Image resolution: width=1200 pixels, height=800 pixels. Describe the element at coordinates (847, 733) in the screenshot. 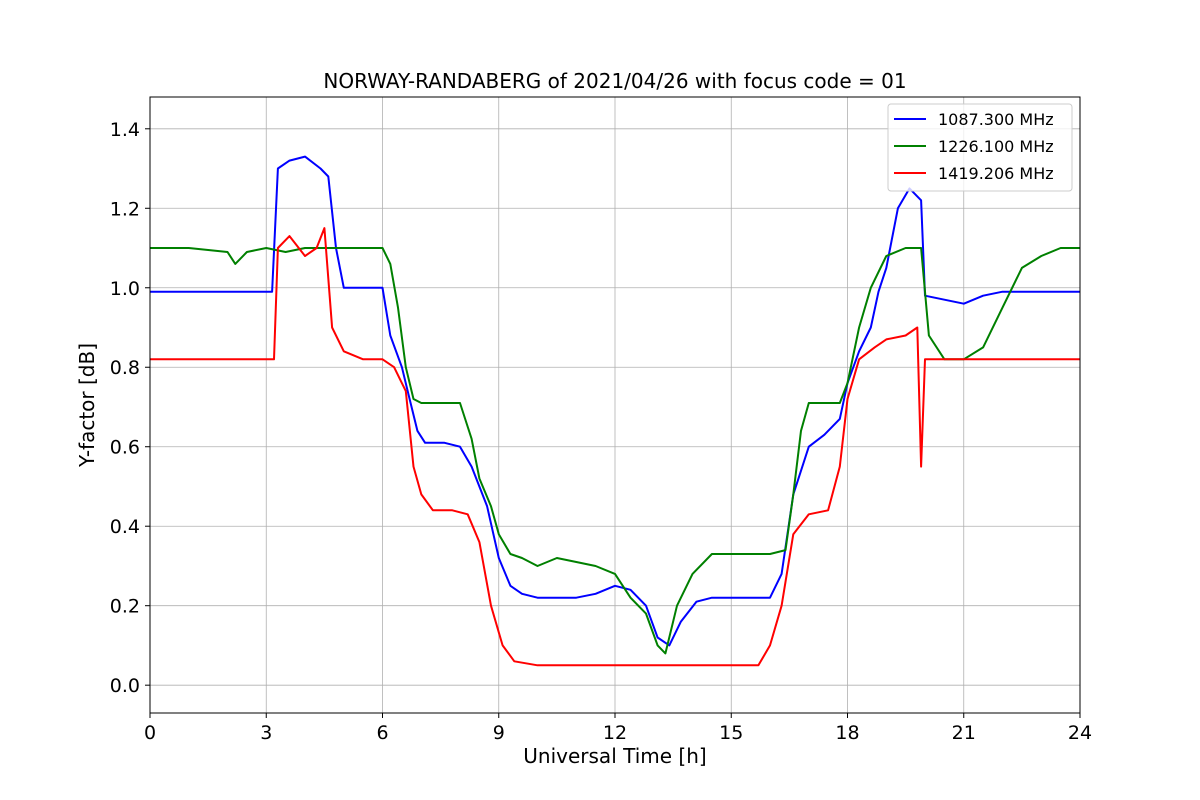

I see `x-tick-label: 18` at that location.